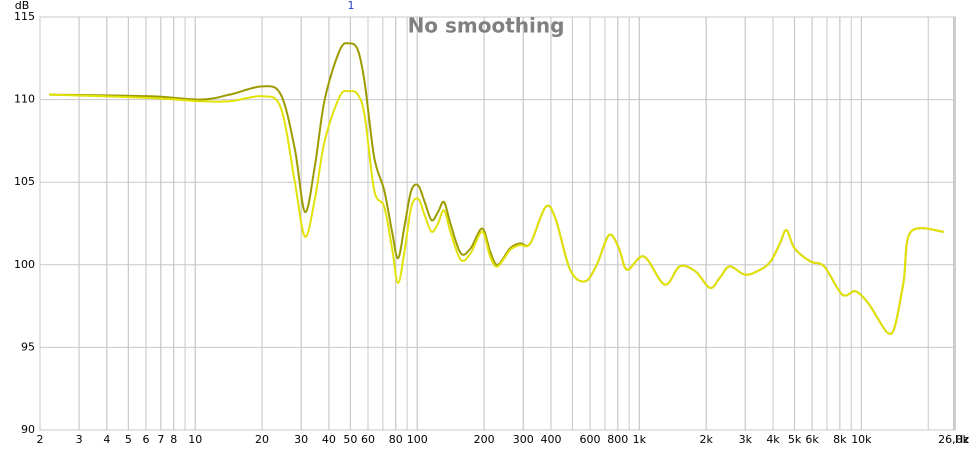 The image size is (972, 450). What do you see at coordinates (79, 439) in the screenshot?
I see `x-tick-label: 3` at bounding box center [79, 439].